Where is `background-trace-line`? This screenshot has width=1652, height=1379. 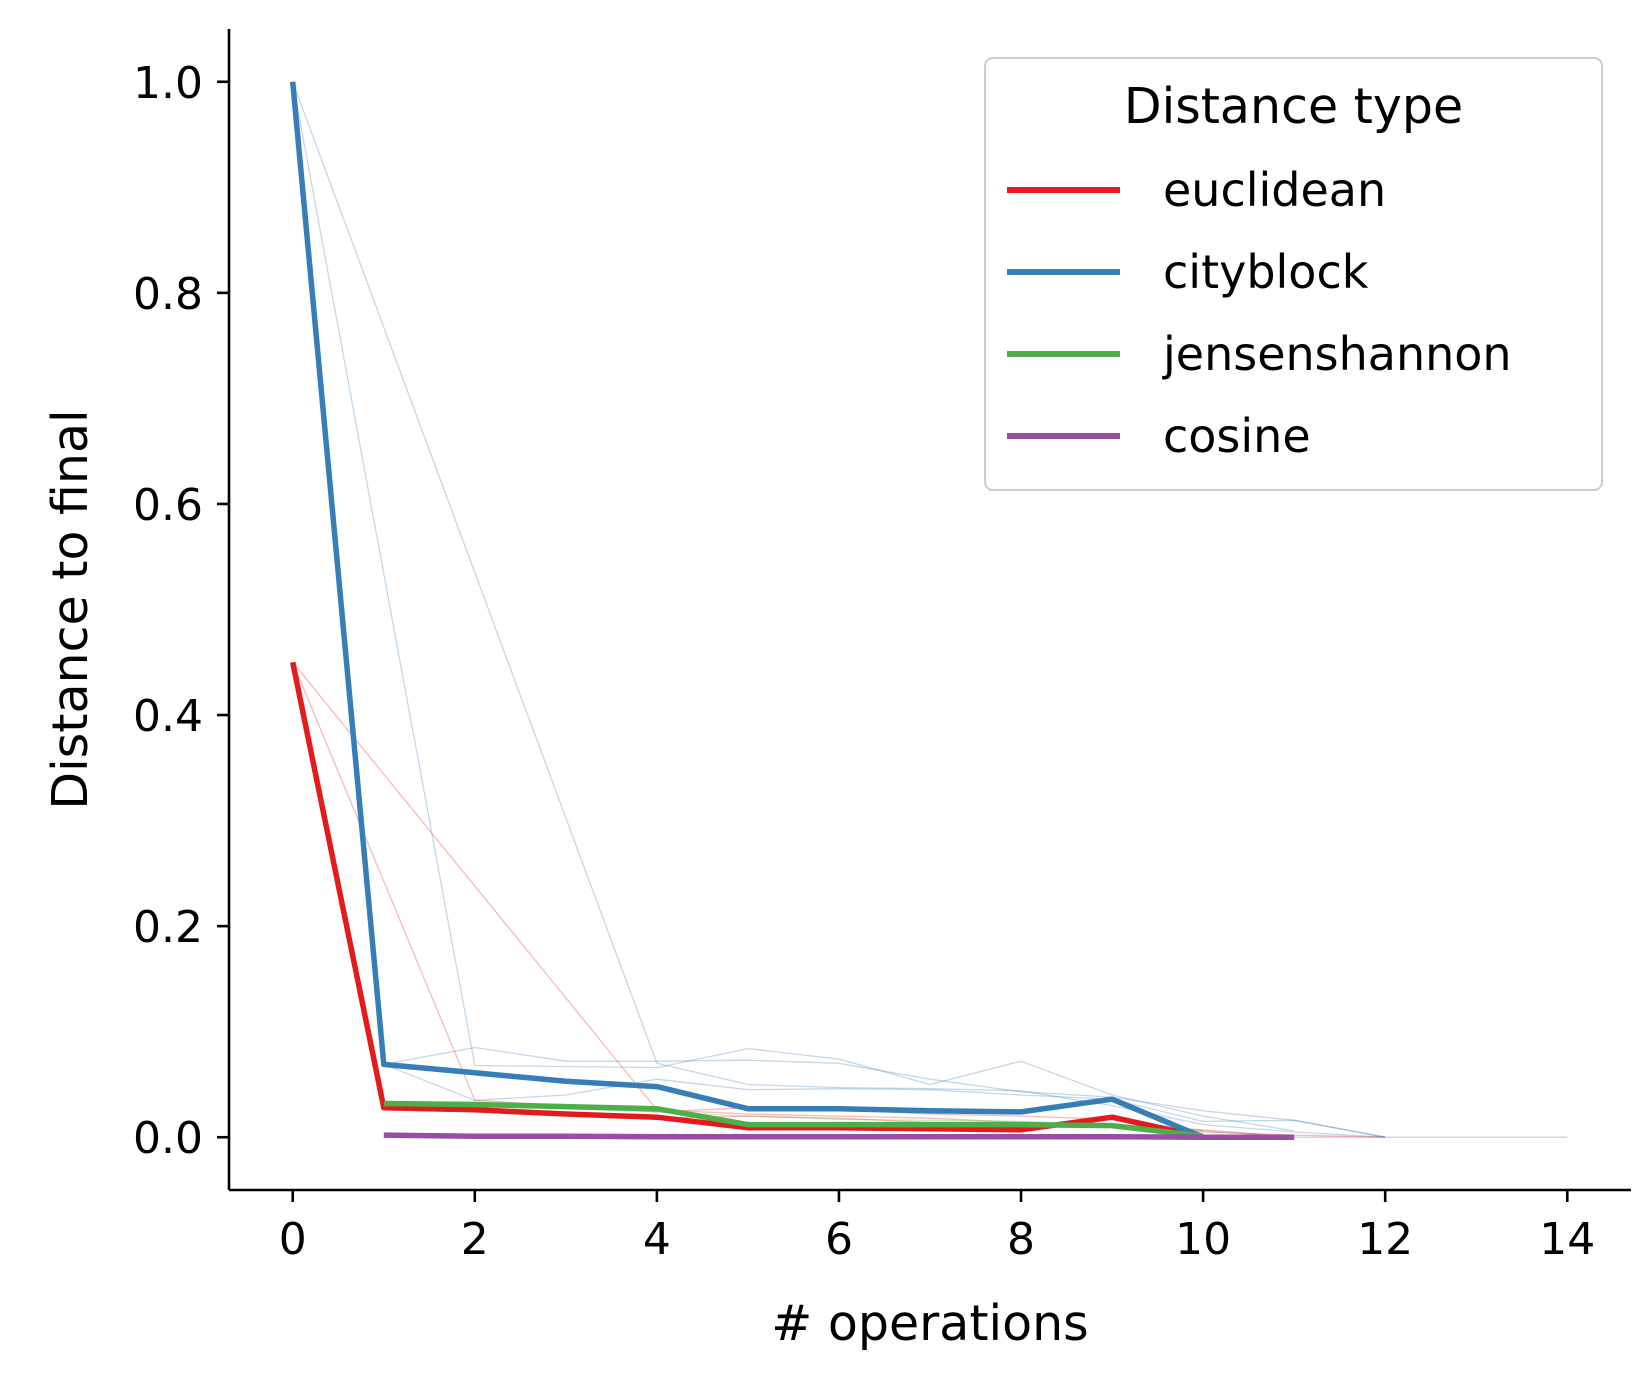
background-trace-line is located at coordinates (884, 1100).